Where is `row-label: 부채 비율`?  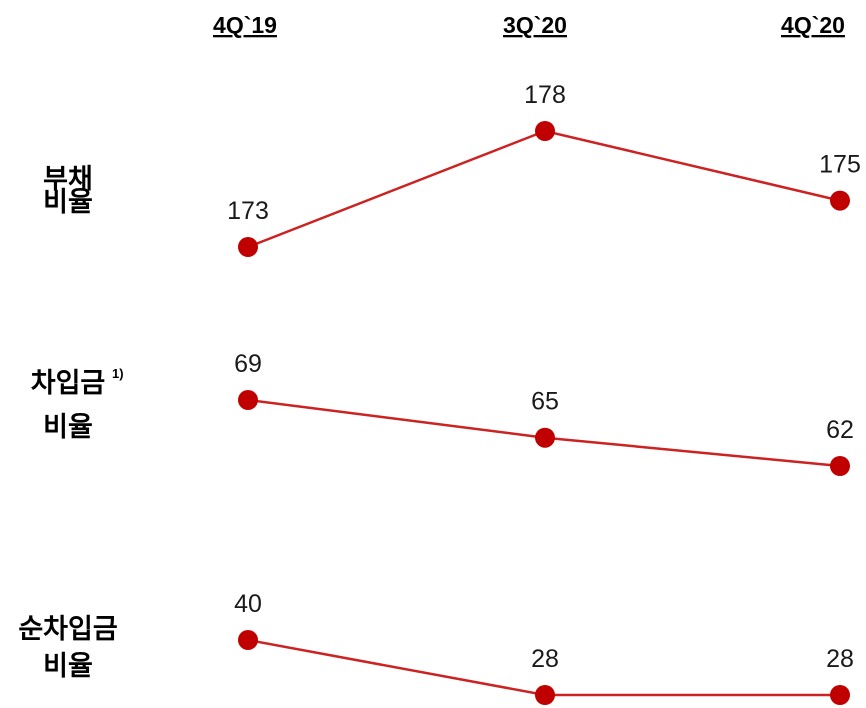 row-label: 부채 비율 is located at coordinates (68, 191).